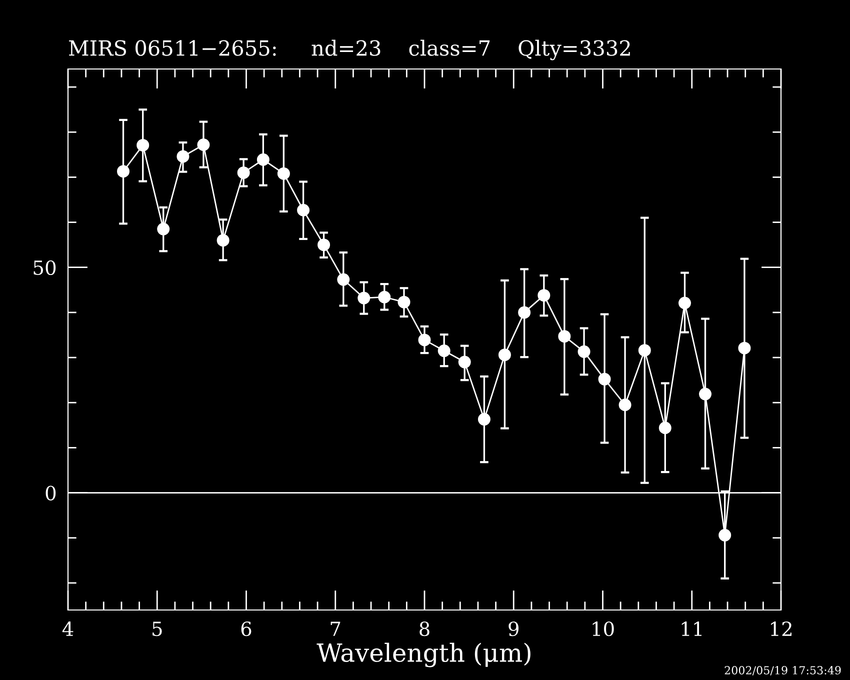 The width and height of the screenshot is (850, 680). What do you see at coordinates (423, 655) in the screenshot?
I see `x-axis-title: Wavelength (μm)` at bounding box center [423, 655].